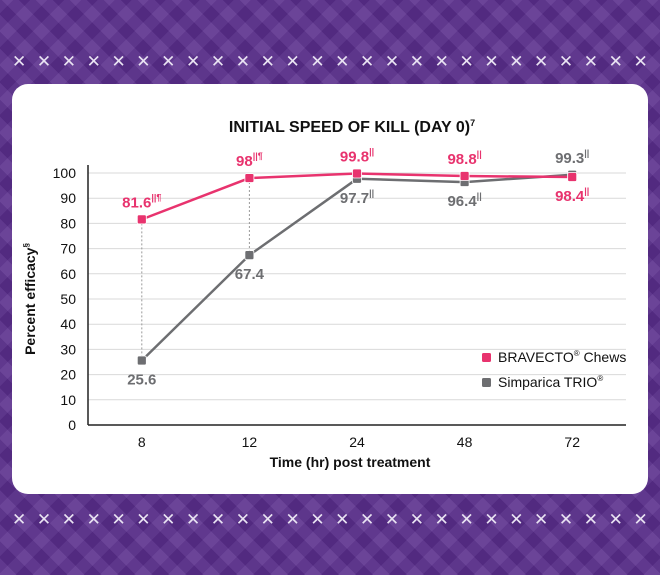 The height and width of the screenshot is (575, 660). What do you see at coordinates (464, 158) in the screenshot?
I see `bravecto-data-label: 98.8||` at bounding box center [464, 158].